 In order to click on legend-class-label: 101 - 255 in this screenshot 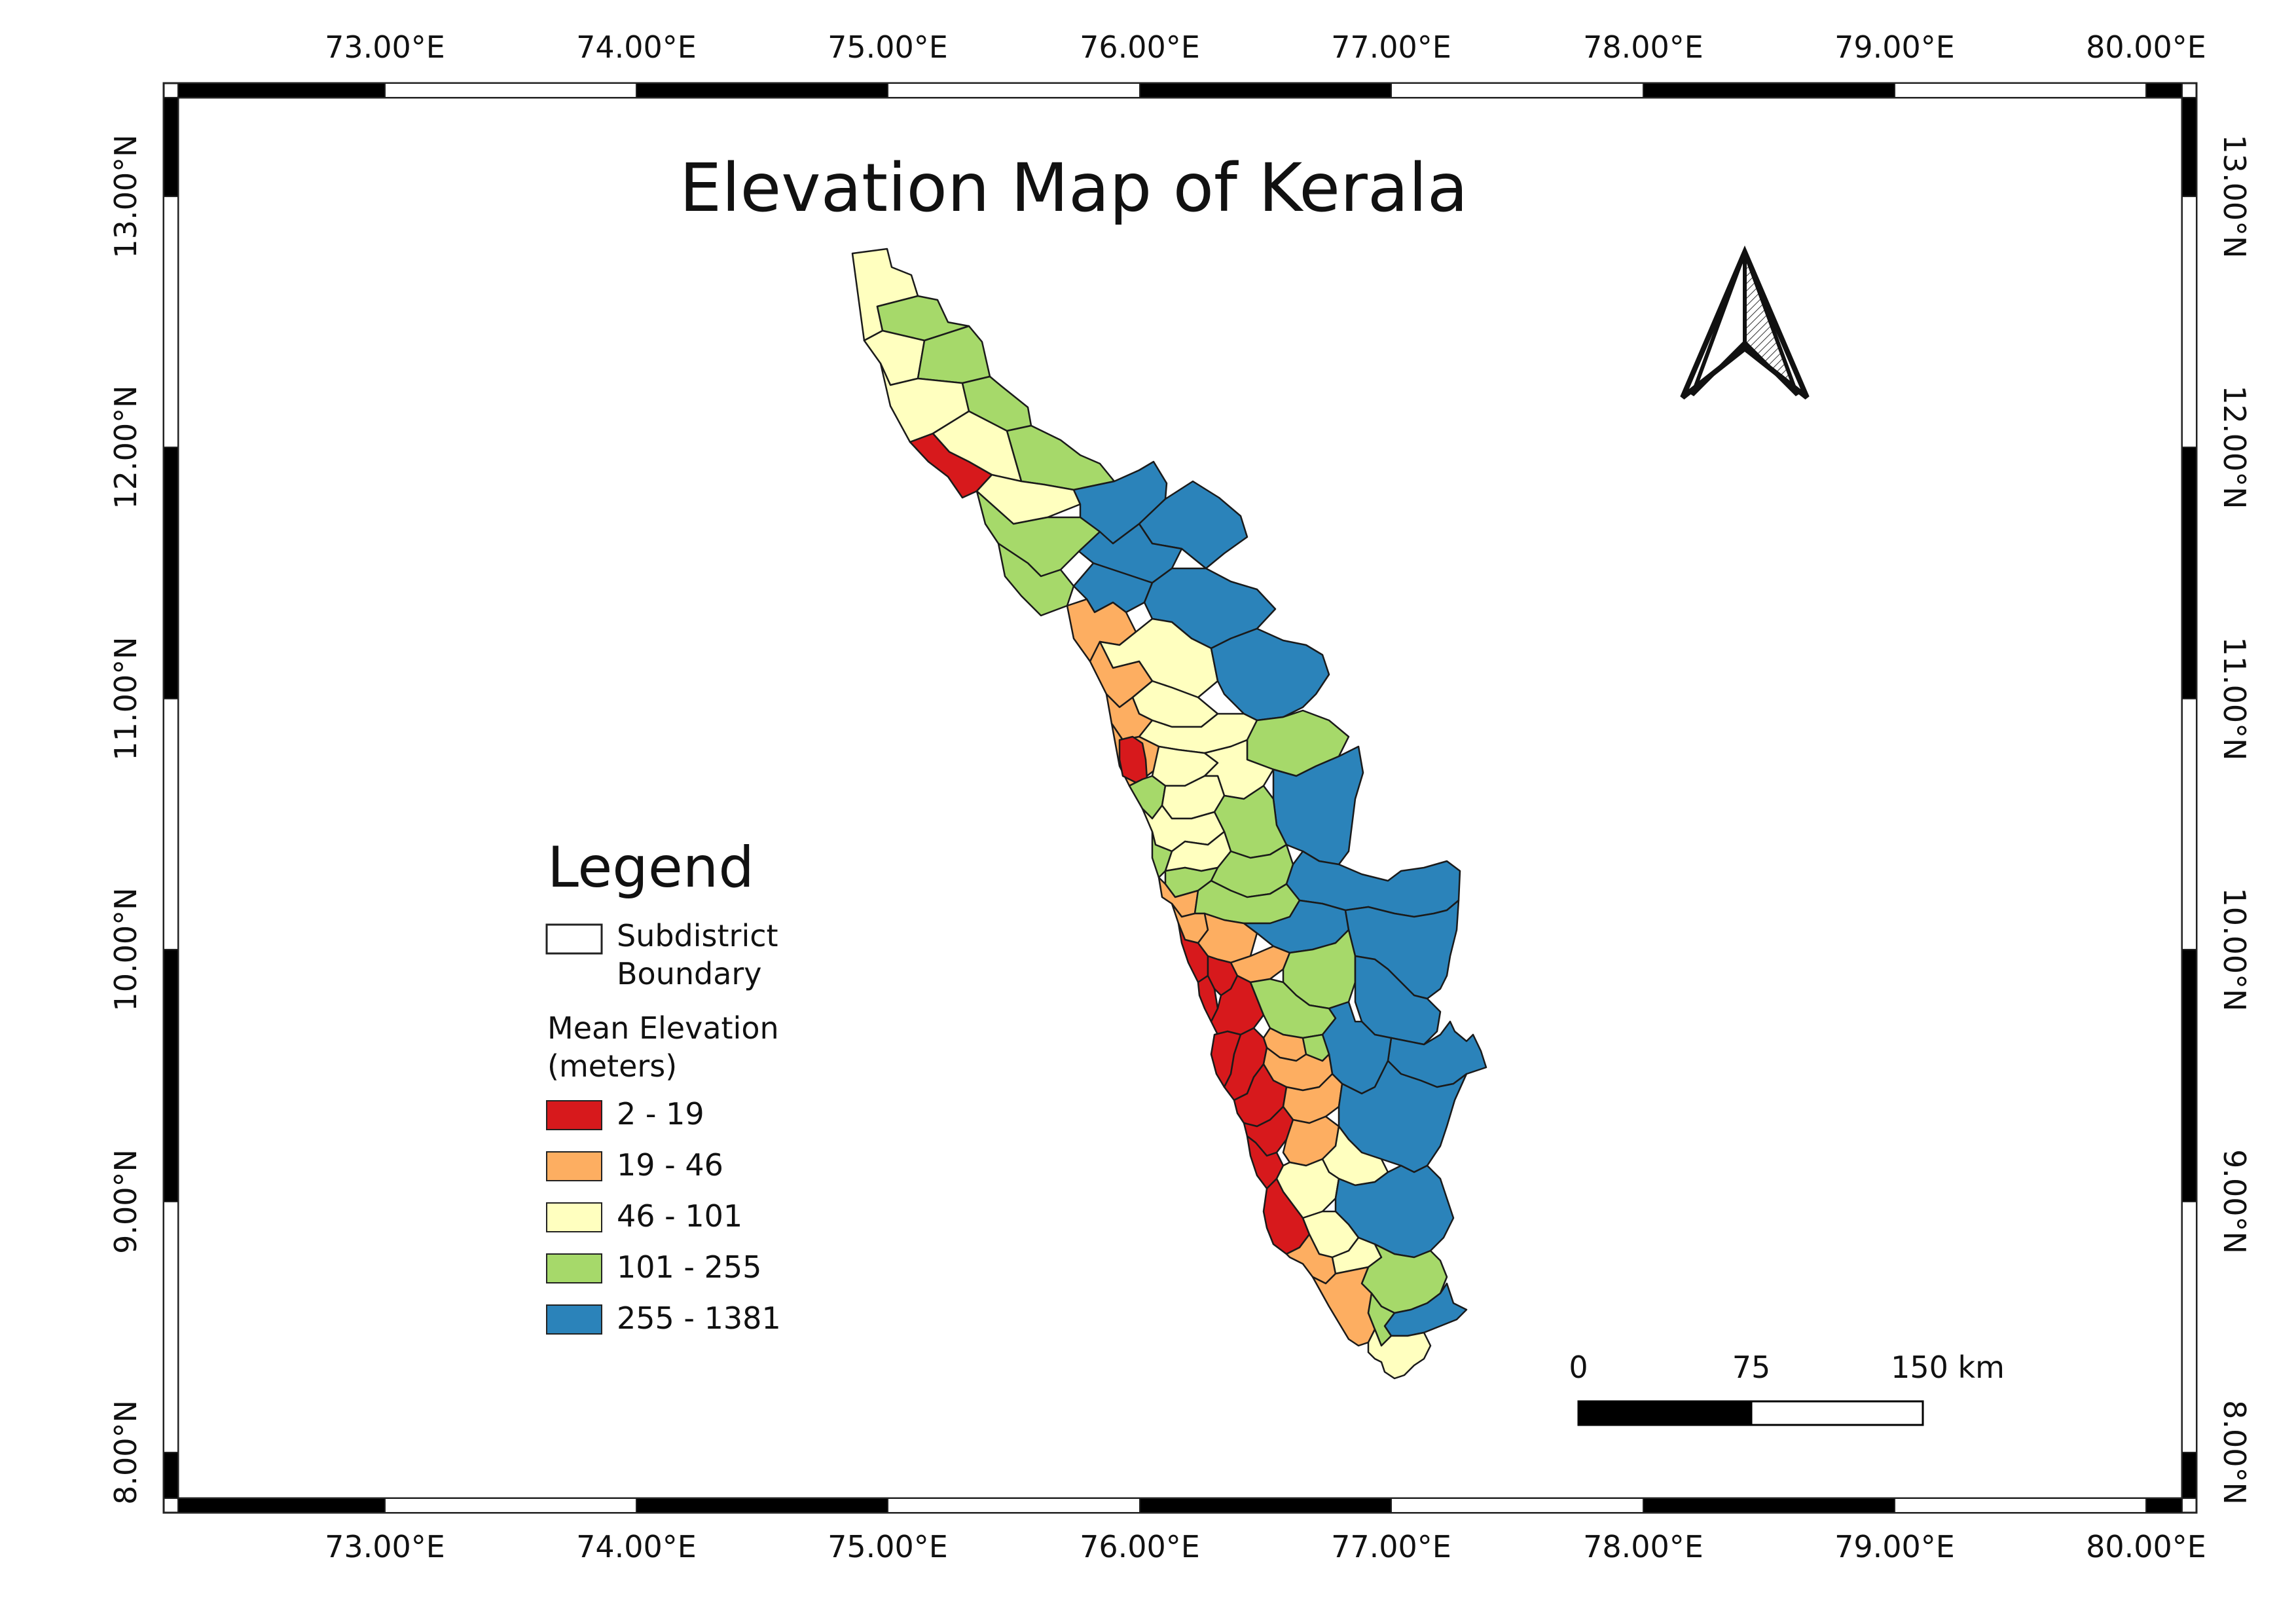, I will do `click(689, 1267)`.